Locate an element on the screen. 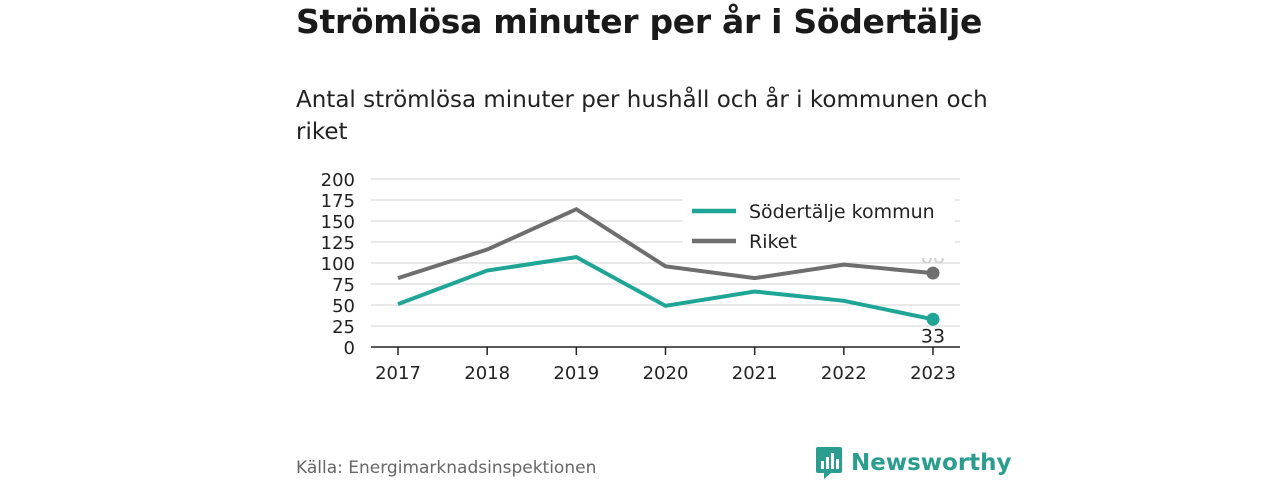  x-tick-label: 2022 is located at coordinates (844, 373).